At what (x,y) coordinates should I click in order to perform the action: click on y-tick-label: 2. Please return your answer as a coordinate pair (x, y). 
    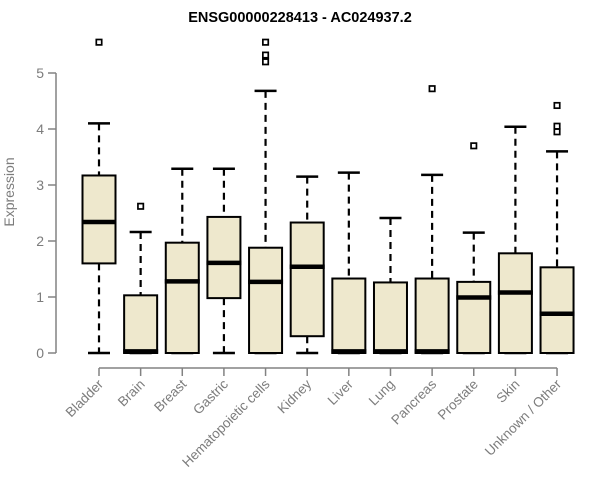
    Looking at the image, I should click on (40, 241).